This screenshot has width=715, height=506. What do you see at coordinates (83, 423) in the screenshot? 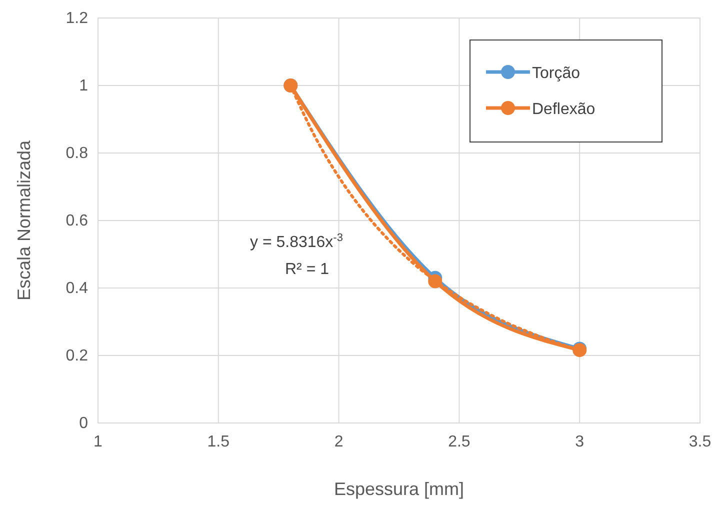
I see `y-tick-label: 0` at bounding box center [83, 423].